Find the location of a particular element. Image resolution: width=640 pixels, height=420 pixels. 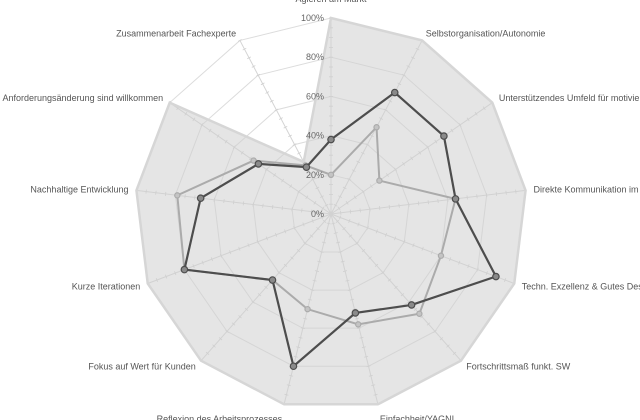

axis-label: Techn. Exzellenz & Gutes Design is located at coordinates (581, 286).